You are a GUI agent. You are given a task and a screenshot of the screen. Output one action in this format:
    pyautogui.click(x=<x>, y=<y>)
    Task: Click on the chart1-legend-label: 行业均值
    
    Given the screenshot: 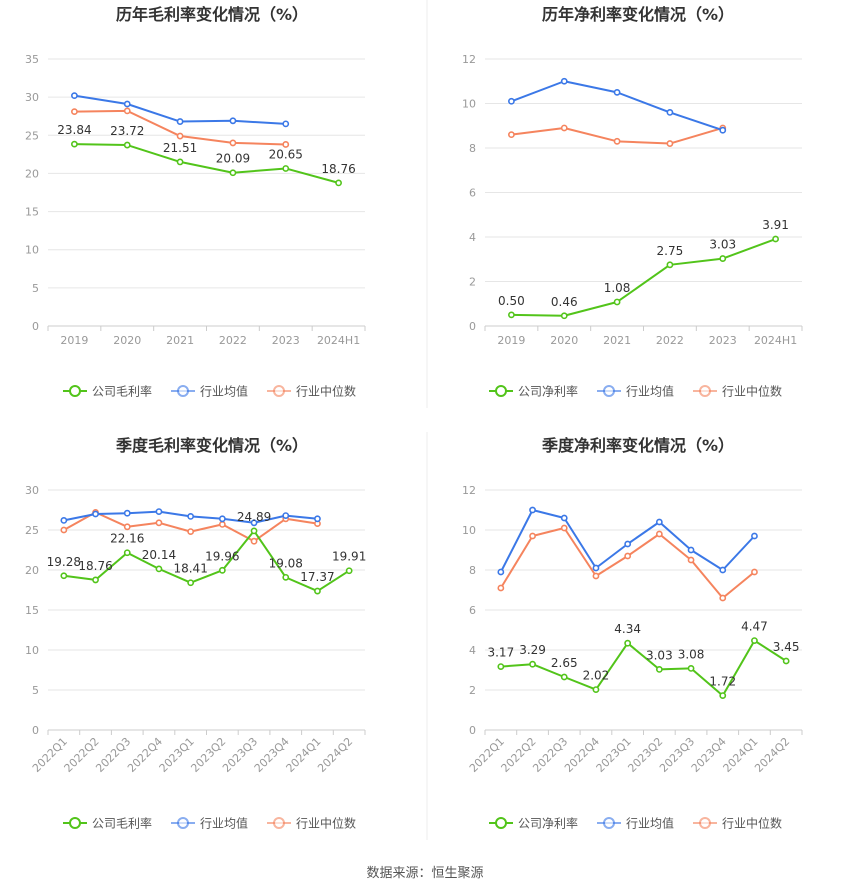 What is the action you would take?
    pyautogui.click(x=224, y=391)
    